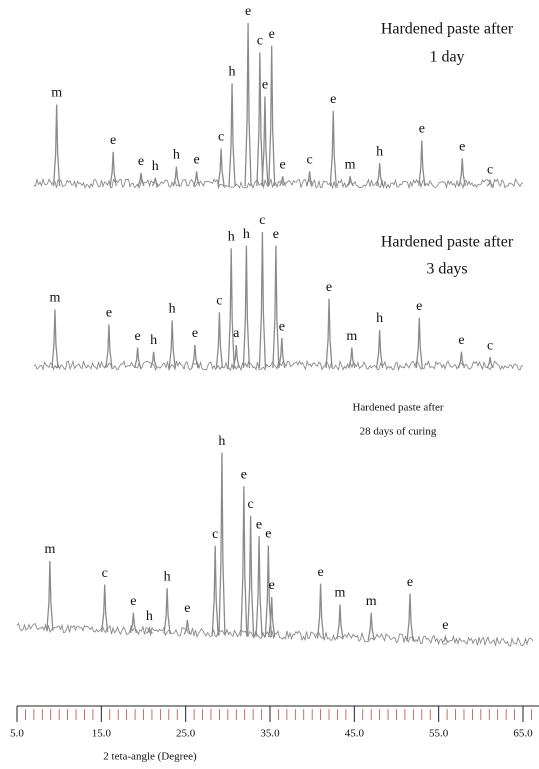 Image resolution: width=539 pixels, height=769 pixels. I want to click on peak-label: a, so click(236, 333).